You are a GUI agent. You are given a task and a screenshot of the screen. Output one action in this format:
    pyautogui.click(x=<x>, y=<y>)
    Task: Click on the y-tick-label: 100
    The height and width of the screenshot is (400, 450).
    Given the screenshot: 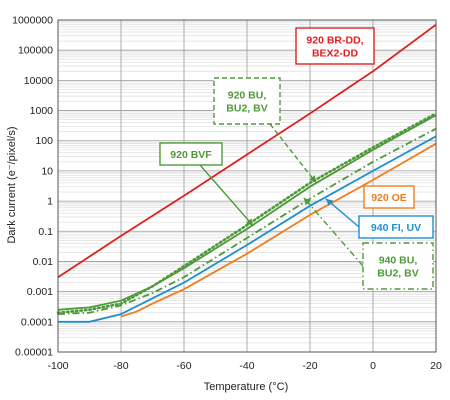 What is the action you would take?
    pyautogui.click(x=44, y=141)
    